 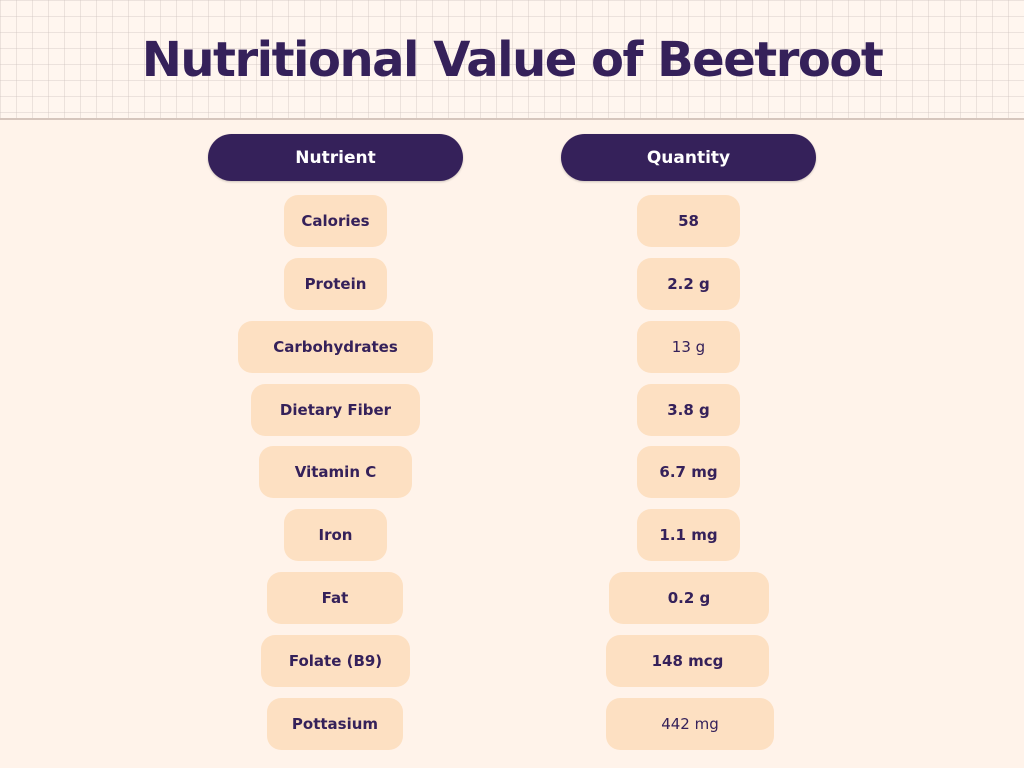 What do you see at coordinates (688, 347) in the screenshot?
I see `quantity-cell-carbohydrates: 13 g` at bounding box center [688, 347].